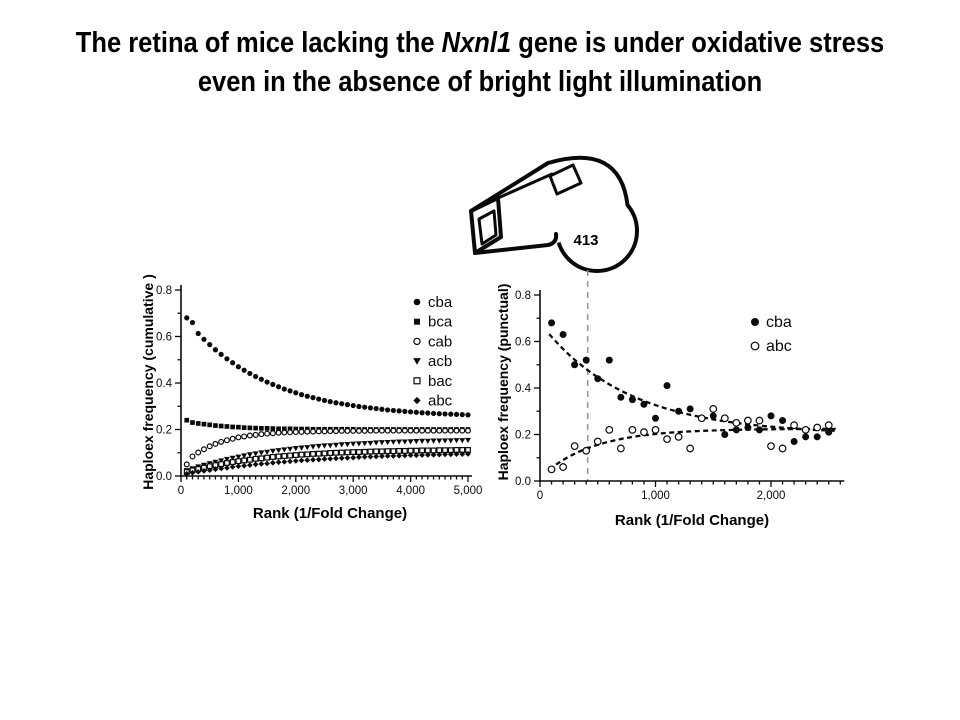 Image resolution: width=960 pixels, height=720 pixels. What do you see at coordinates (585, 240) in the screenshot?
I see `whistle-label: 413` at bounding box center [585, 240].